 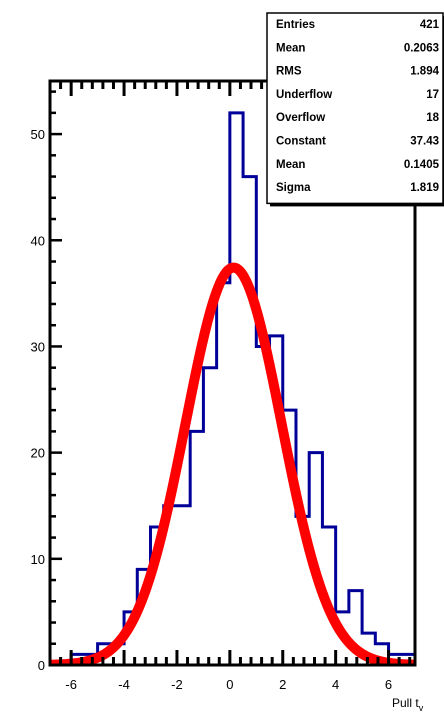 I want to click on stats-value: 0.1405, so click(x=422, y=165).